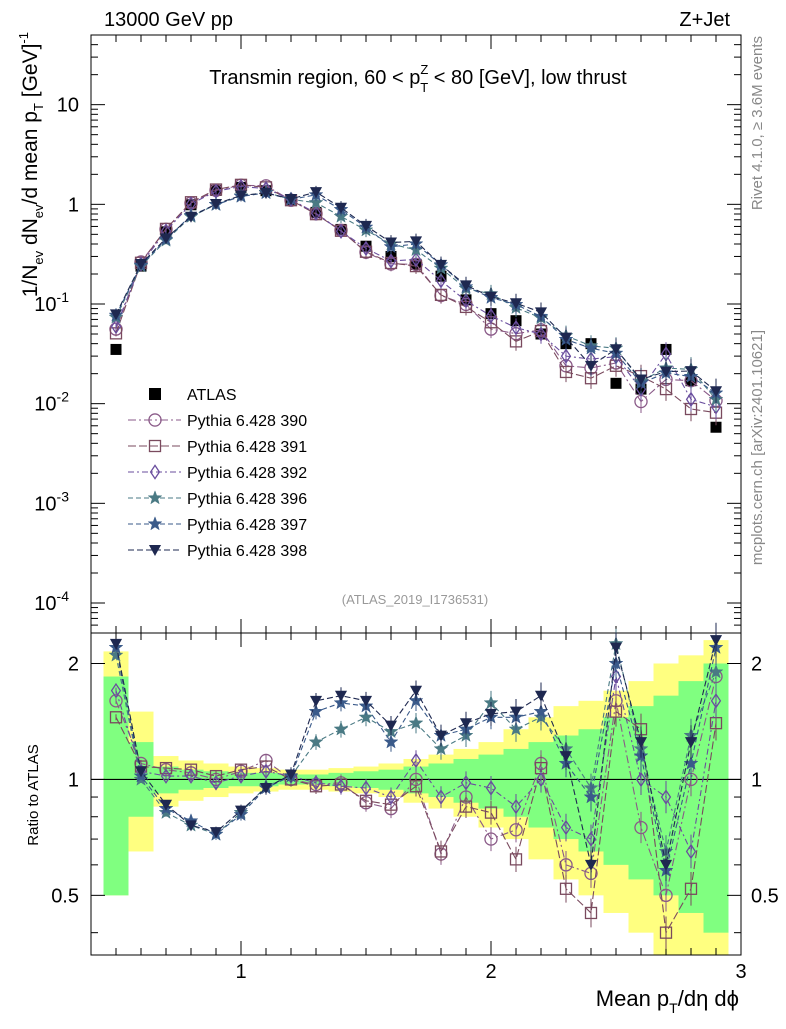  Describe the element at coordinates (247, 473) in the screenshot. I see `legend-label: Pythia 6.428 392` at that location.